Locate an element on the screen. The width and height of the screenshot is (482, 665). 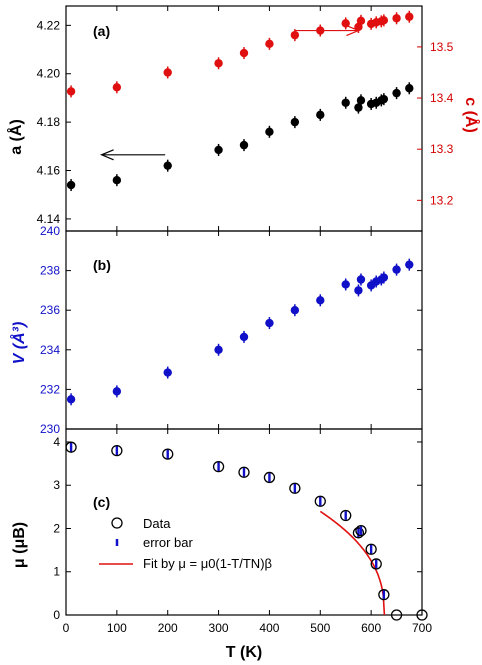
a-ytick-right-label: 13.4 is located at coordinates (442, 98).